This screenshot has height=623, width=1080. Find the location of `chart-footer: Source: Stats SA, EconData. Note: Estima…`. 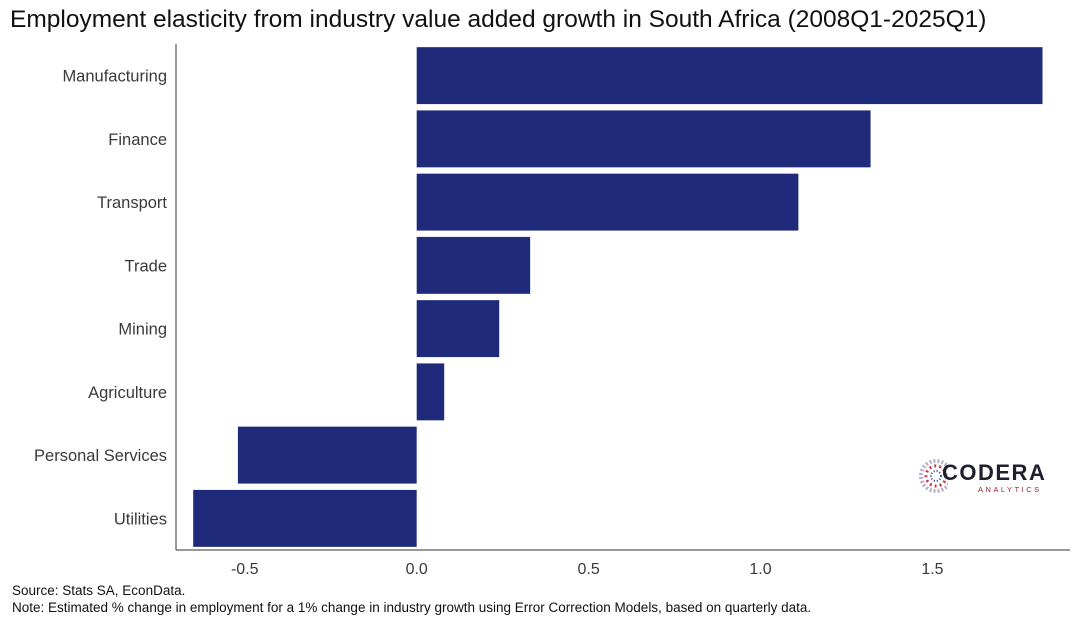

chart-footer: Source: Stats SA, EconData. Note: Estima… is located at coordinates (411, 599).